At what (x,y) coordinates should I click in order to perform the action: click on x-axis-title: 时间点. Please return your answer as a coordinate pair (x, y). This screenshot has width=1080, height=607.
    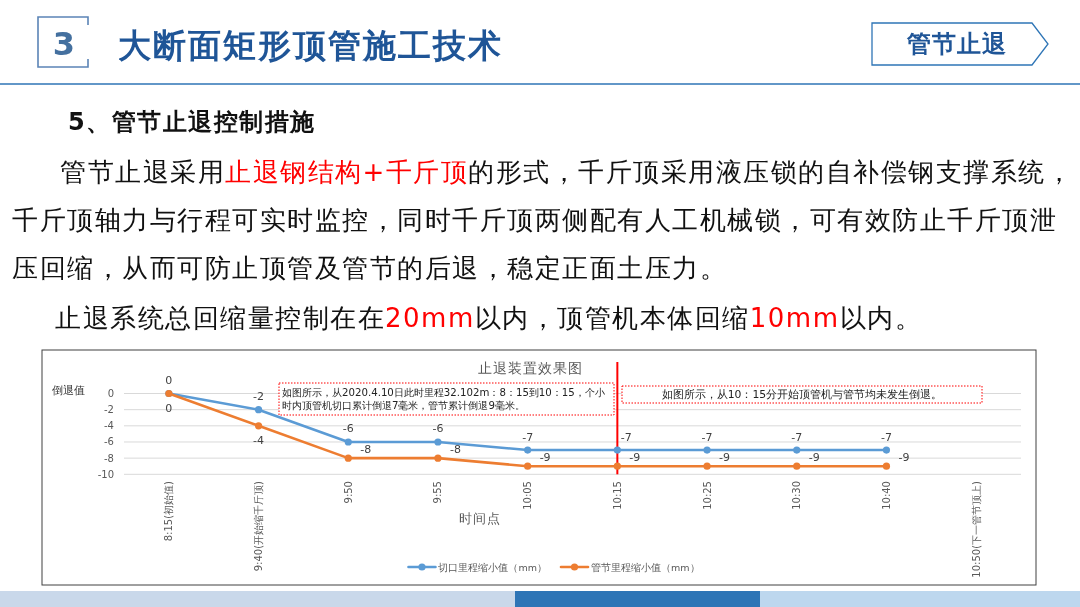
    Looking at the image, I should click on (480, 518).